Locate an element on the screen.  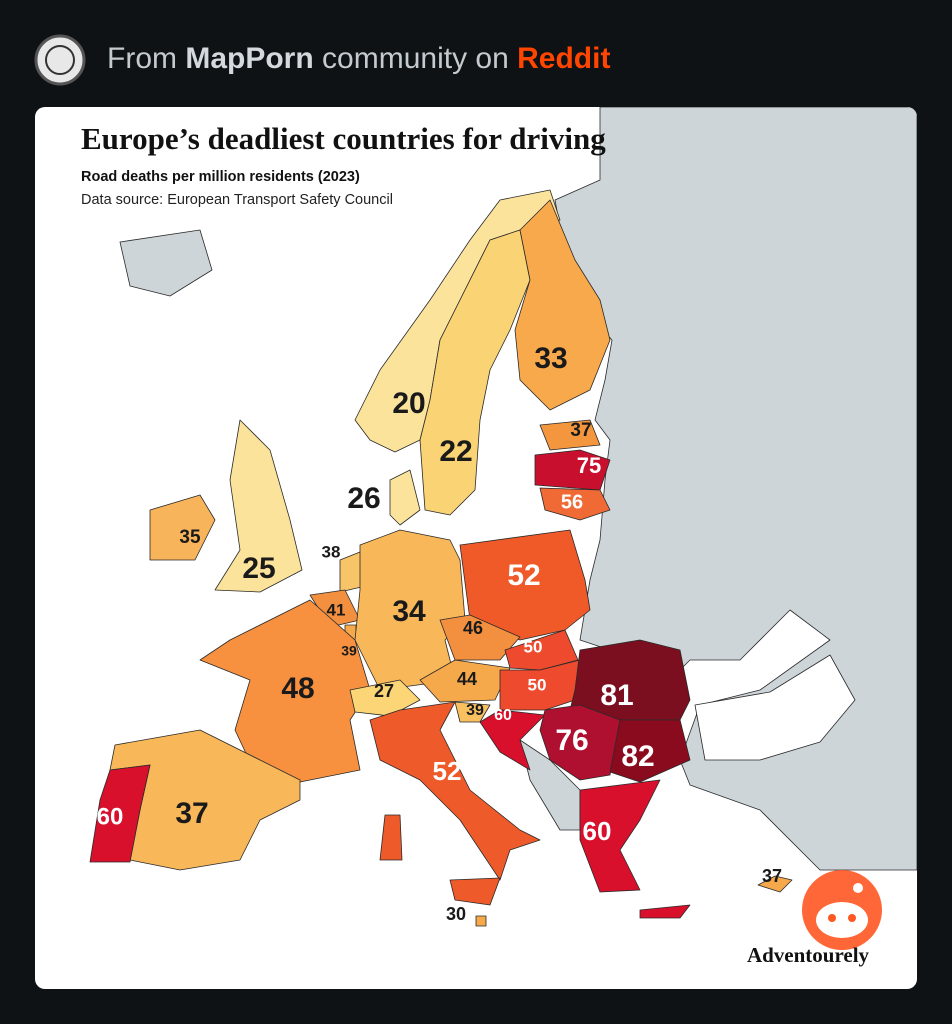
country-value: 56 is located at coordinates (572, 502).